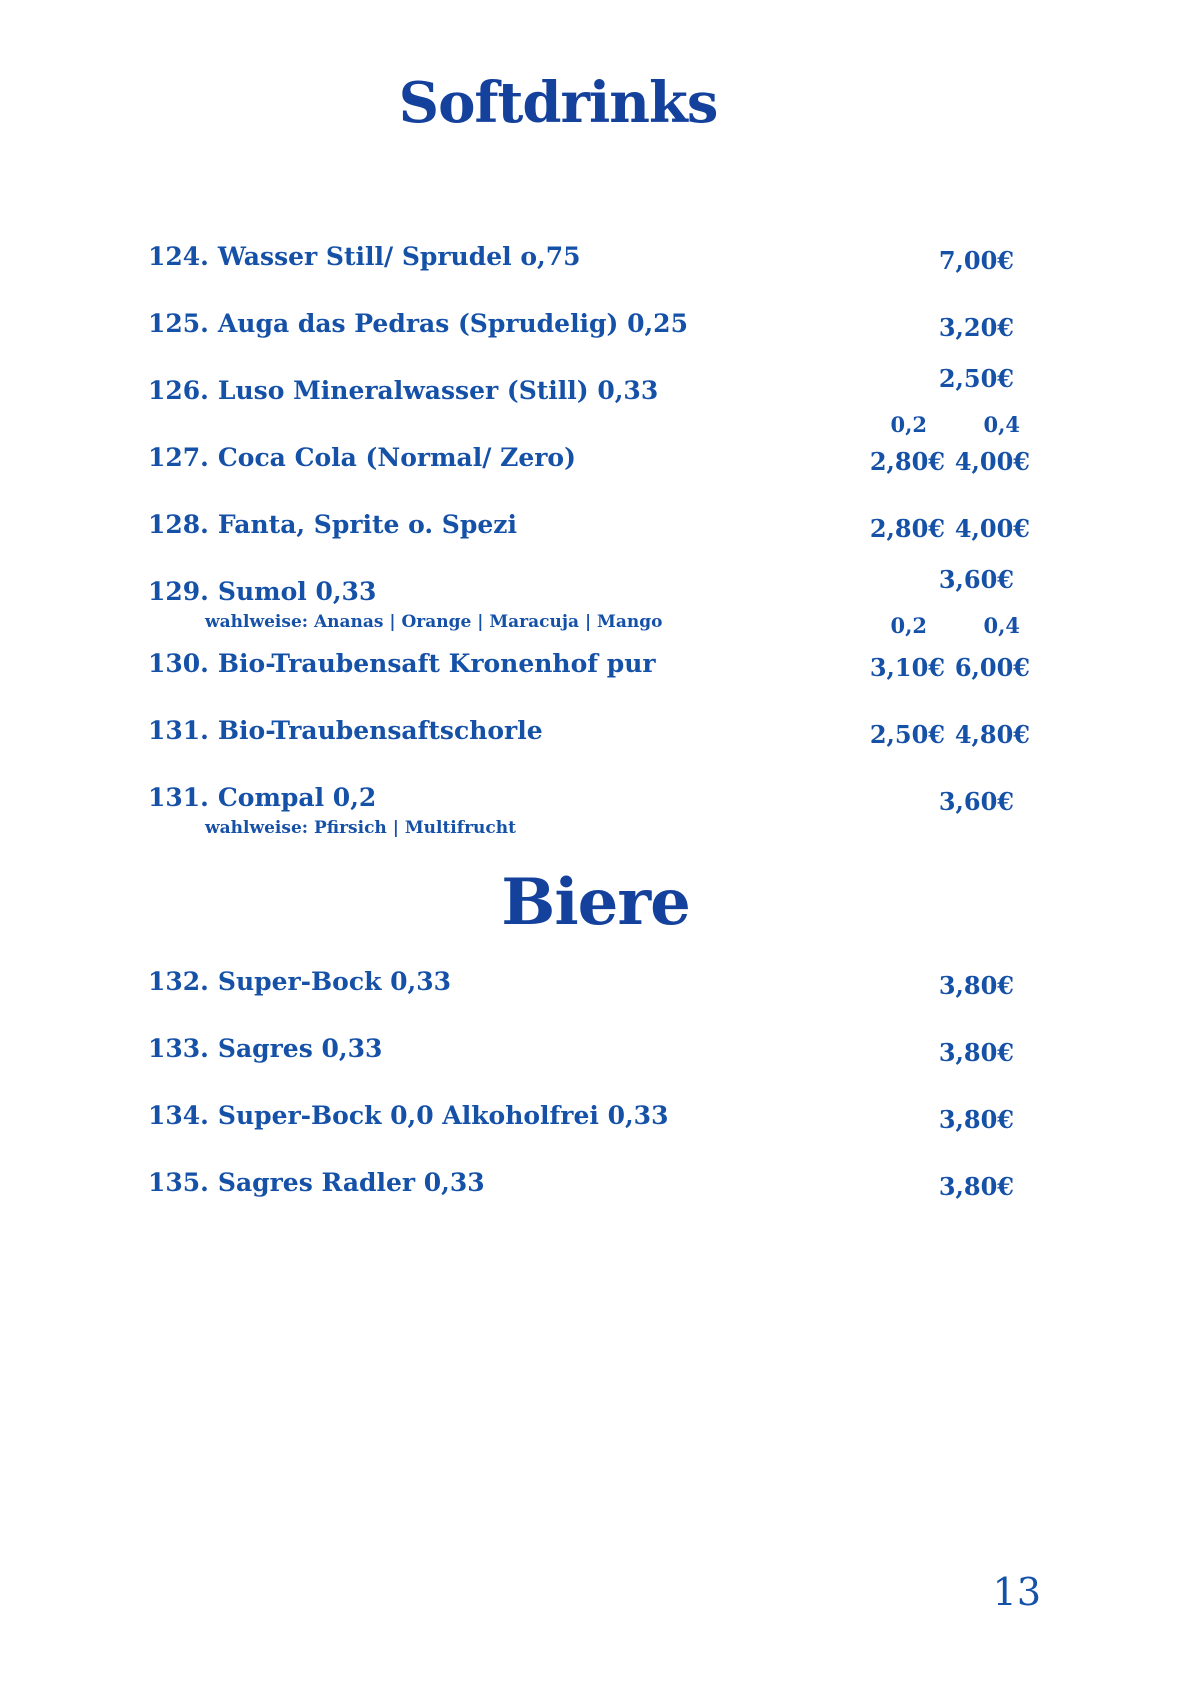 The width and height of the screenshot is (1191, 1684). I want to click on item-text: 125. Auga das Pedras (Sprudelig) 0,25, so click(589, 324).